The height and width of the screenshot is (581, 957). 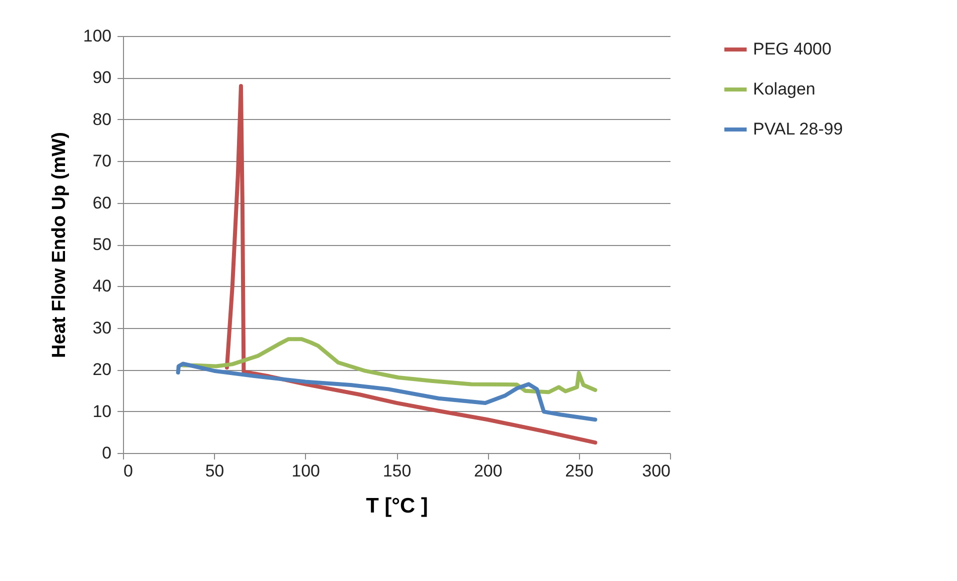 I want to click on legend-label: PVAL 28-99, so click(x=798, y=129).